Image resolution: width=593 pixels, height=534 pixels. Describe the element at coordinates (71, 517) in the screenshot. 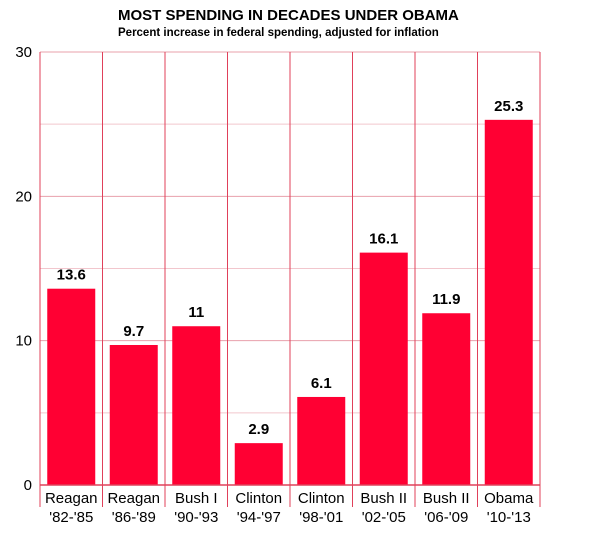

I see `x-tick-label: '82-'85` at that location.